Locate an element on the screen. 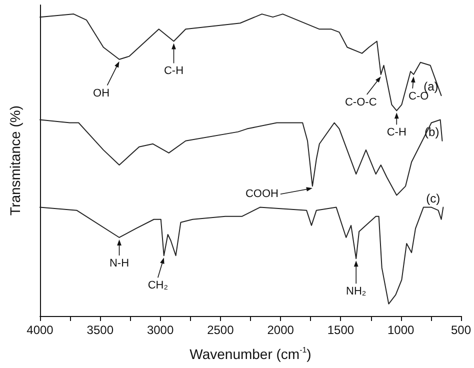 The image size is (474, 368). x-tick-label: 3500 is located at coordinates (100, 330).